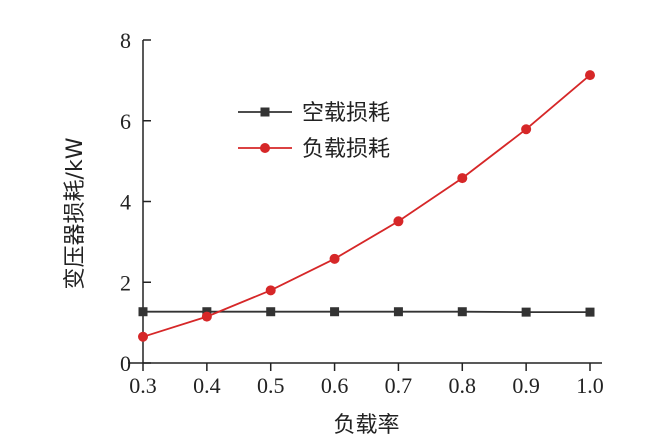 Image resolution: width=650 pixels, height=440 pixels. Describe the element at coordinates (399, 385) in the screenshot. I see `x-tick-label: 0.7` at that location.